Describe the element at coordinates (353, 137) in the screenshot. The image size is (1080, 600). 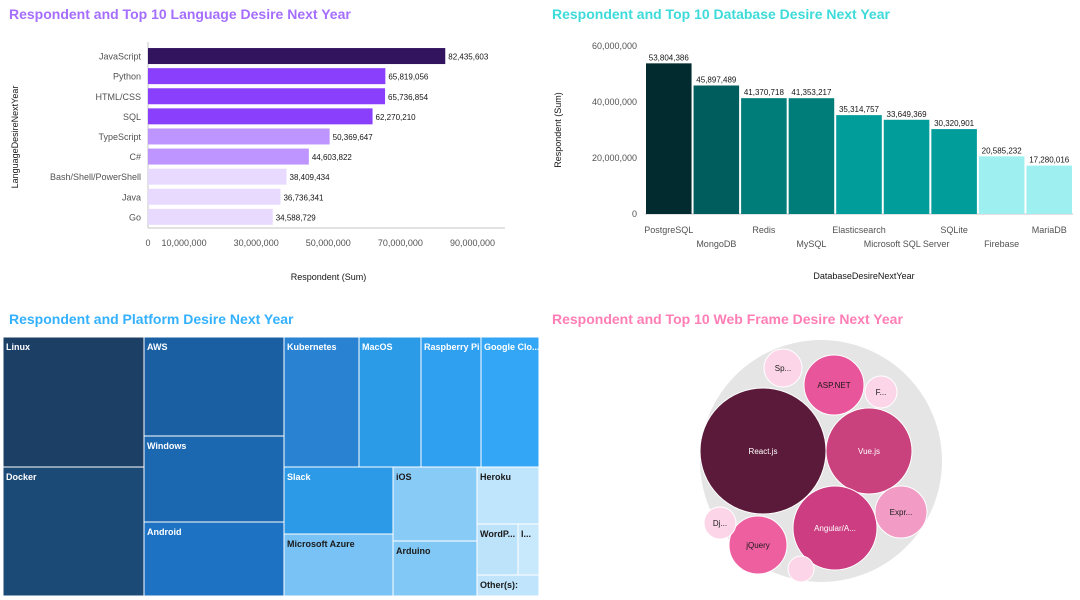
I see `value-label: 50,369,647` at that location.